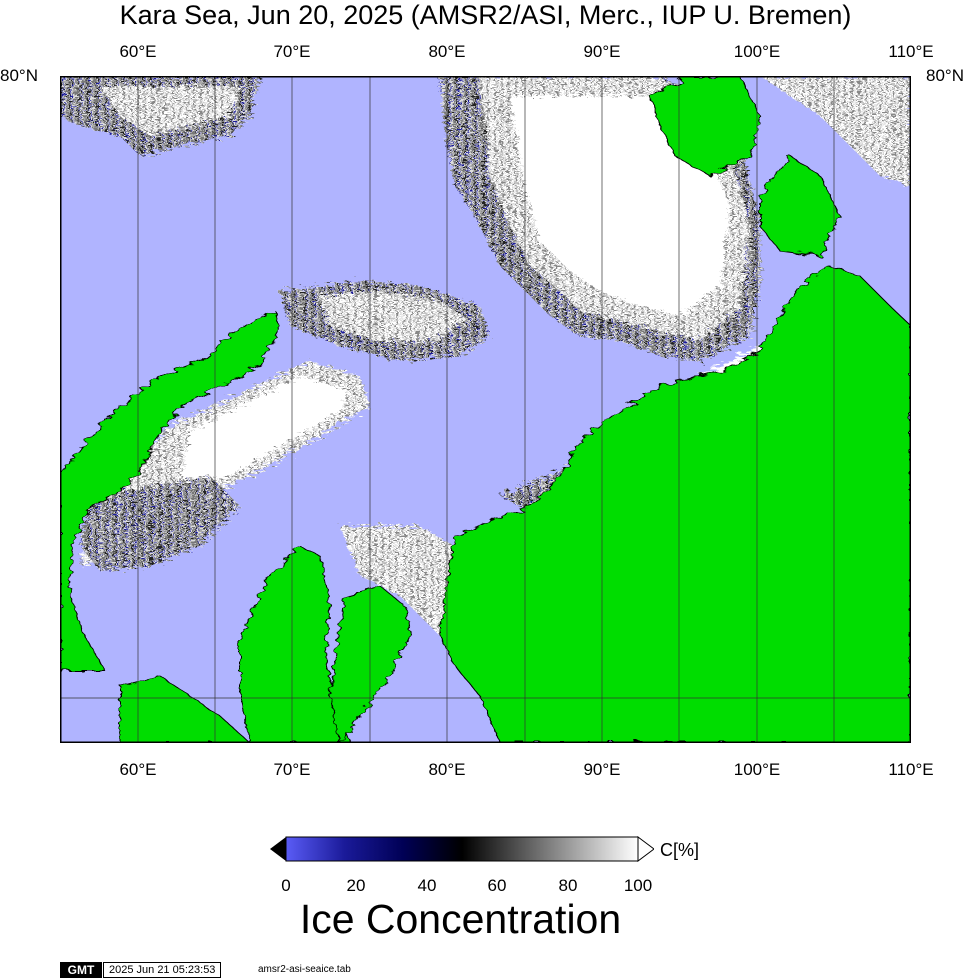 The width and height of the screenshot is (971, 980). What do you see at coordinates (304, 969) in the screenshot?
I see `source-filename: amsr2-asi-seaice.tab` at bounding box center [304, 969].